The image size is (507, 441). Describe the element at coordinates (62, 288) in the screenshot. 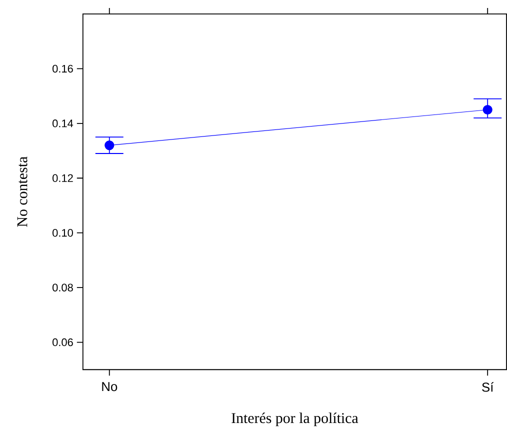

I see `y-tick-label: 0.08` at that location.